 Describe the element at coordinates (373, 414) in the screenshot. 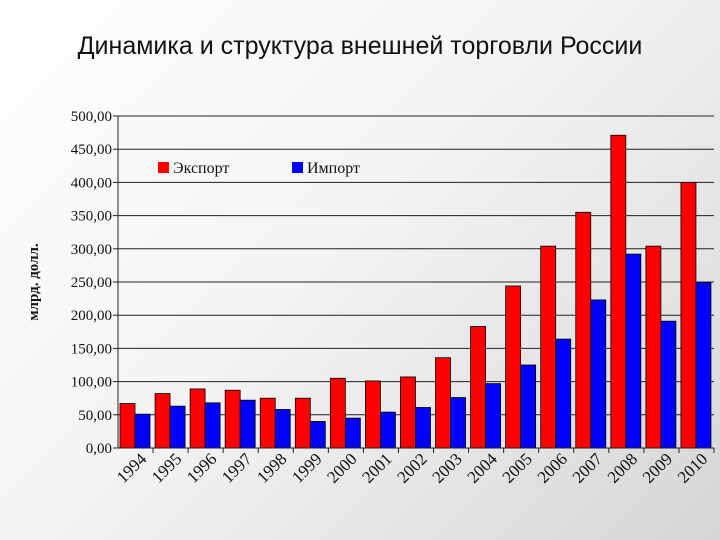

I see `bar-export-2001` at that location.